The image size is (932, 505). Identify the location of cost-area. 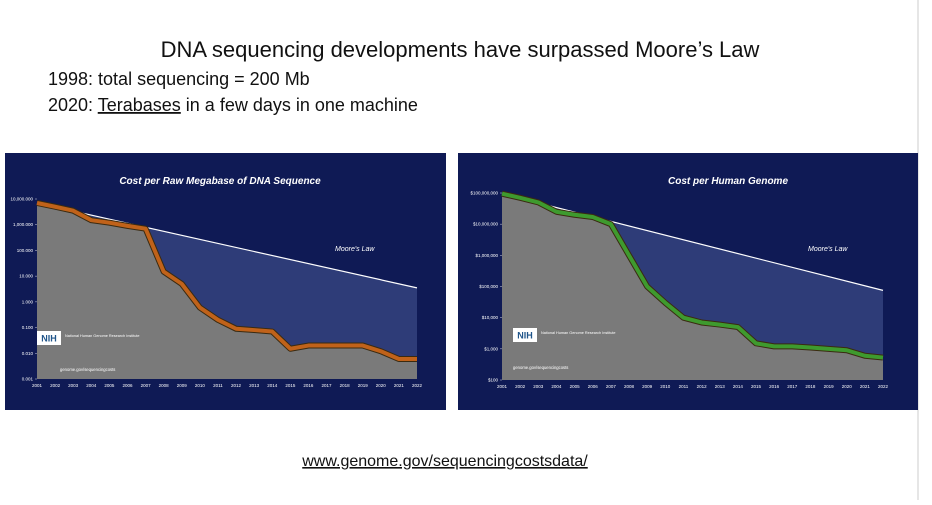
(227, 290).